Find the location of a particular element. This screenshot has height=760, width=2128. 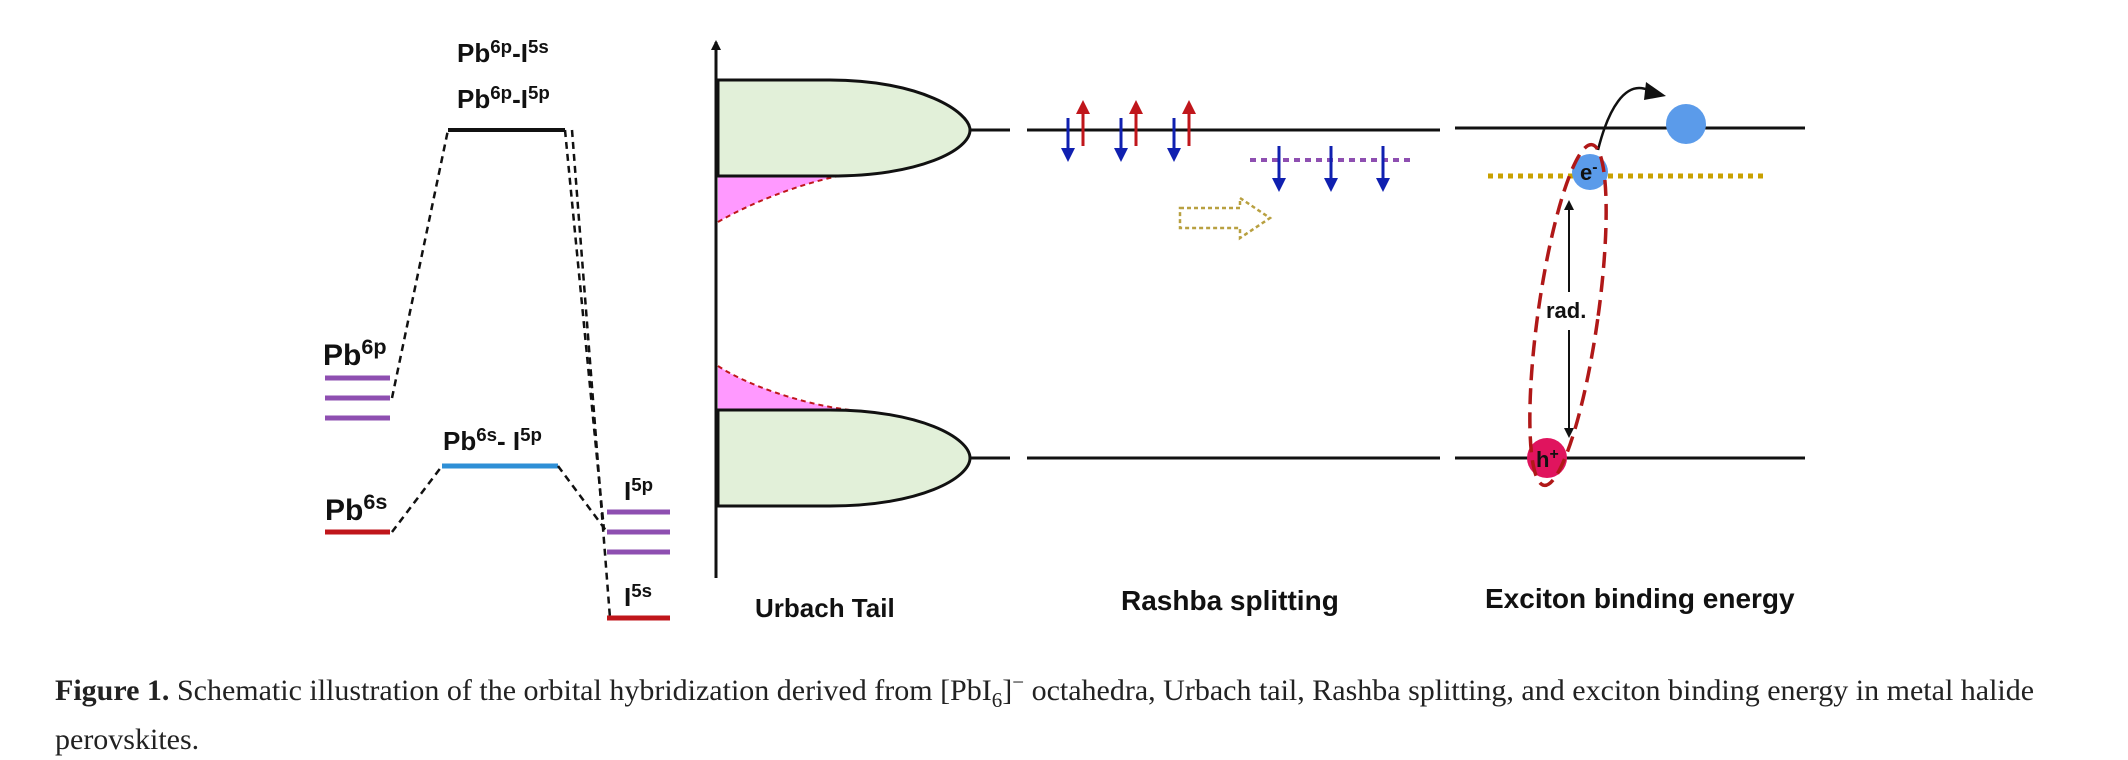

pb6s-label: Pb6s is located at coordinates (356, 508).